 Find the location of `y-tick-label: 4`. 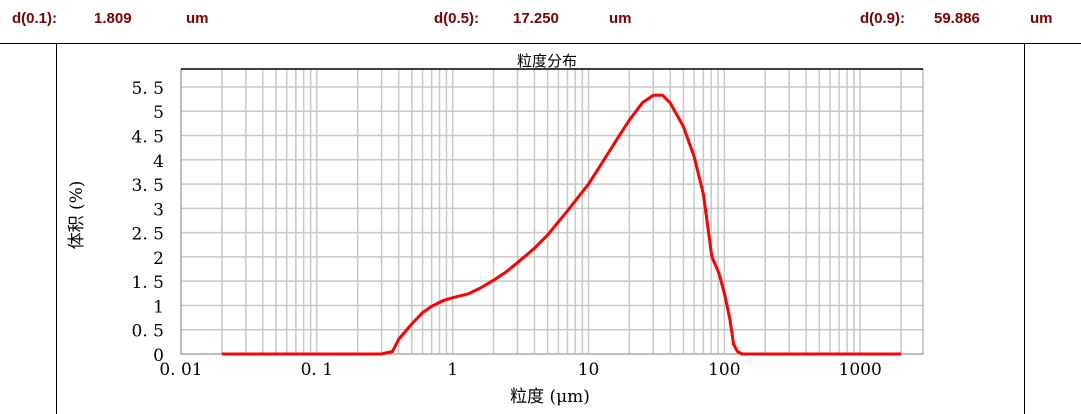

y-tick-label: 4 is located at coordinates (158, 162).